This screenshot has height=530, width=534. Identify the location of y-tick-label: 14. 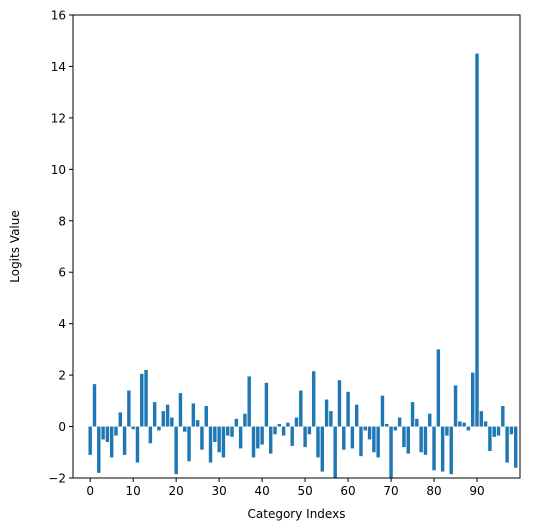
(58, 67).